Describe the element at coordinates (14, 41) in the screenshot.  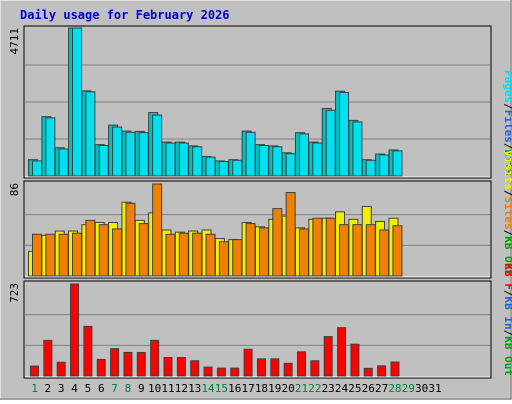
I see `panel-max-label: 4711` at that location.